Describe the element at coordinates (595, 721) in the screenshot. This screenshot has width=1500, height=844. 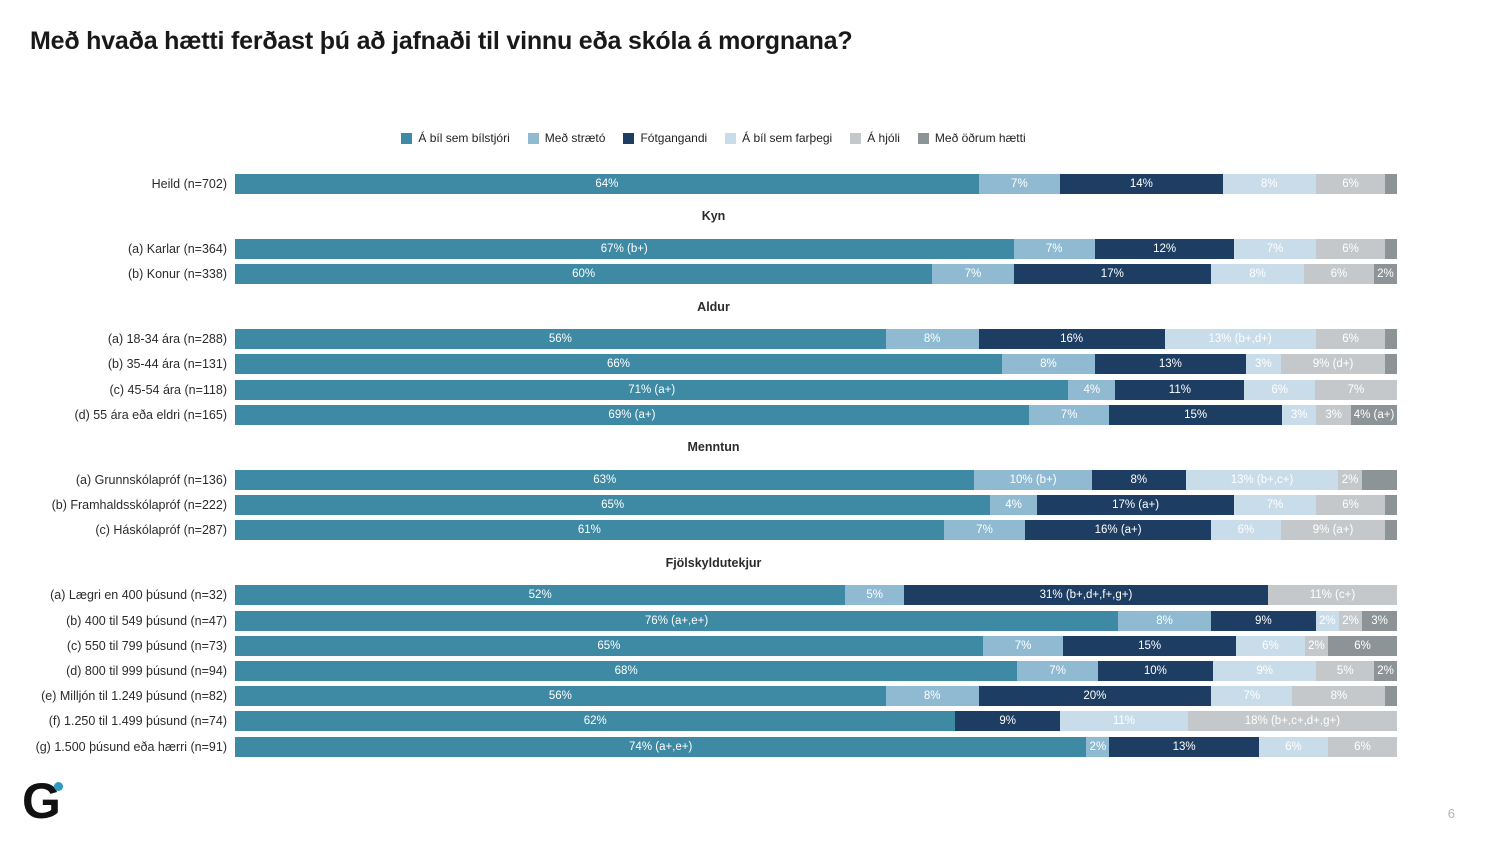
I see `bar-segment: 62%` at that location.